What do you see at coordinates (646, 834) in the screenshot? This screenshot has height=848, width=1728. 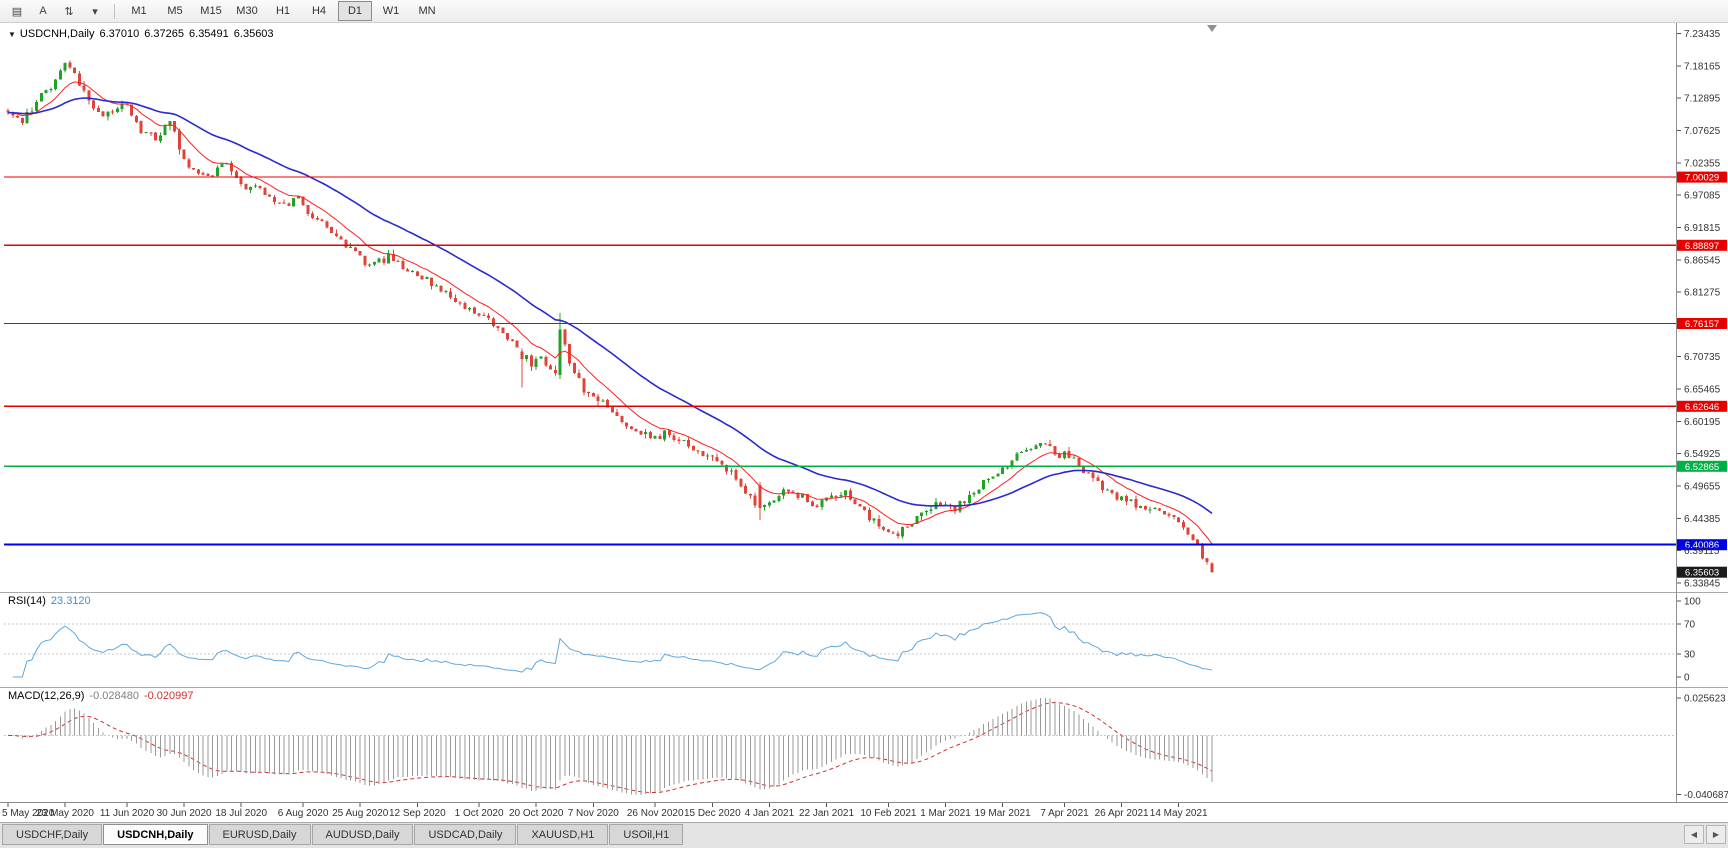 I see `chart-tab-usoil: USOil,H1` at bounding box center [646, 834].